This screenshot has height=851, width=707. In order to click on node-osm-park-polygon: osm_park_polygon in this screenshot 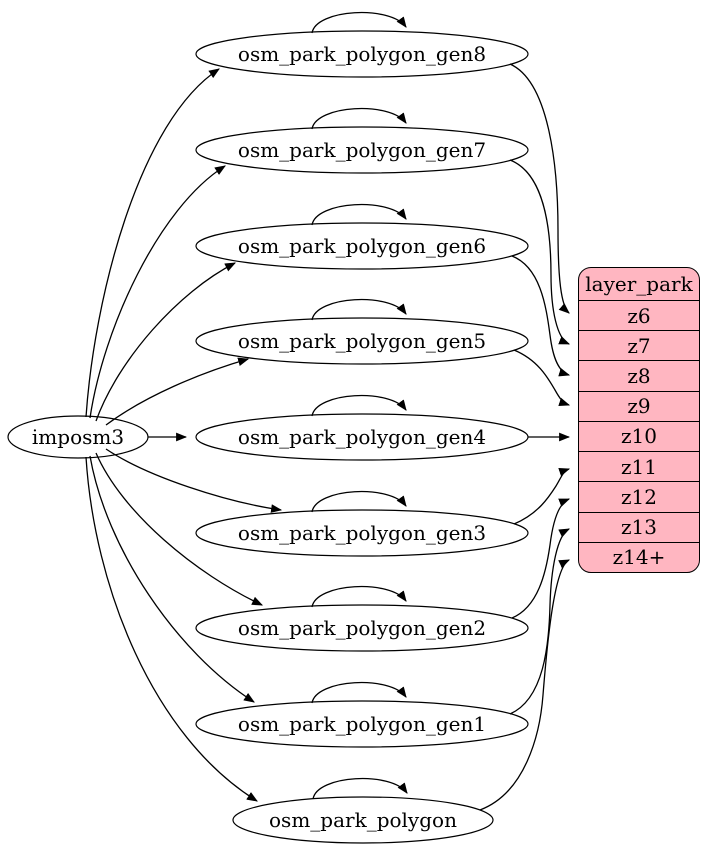, I will do `click(363, 820)`.